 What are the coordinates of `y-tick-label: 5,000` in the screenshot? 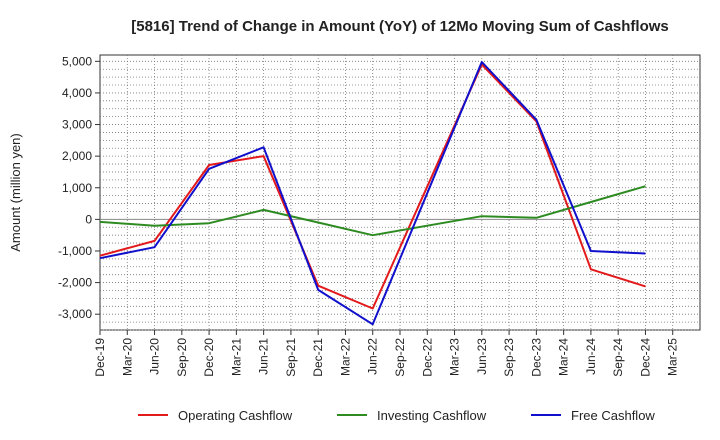 It's located at (77, 61).